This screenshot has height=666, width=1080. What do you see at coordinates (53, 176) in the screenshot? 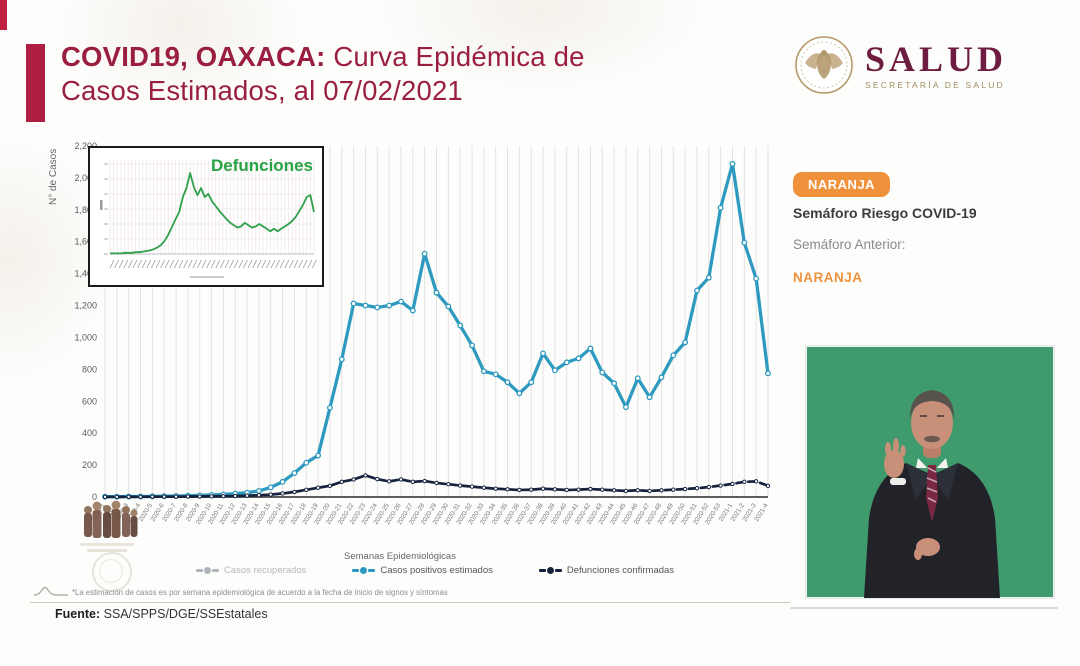
I see `y-axis-label: N° de Casos` at bounding box center [53, 176].